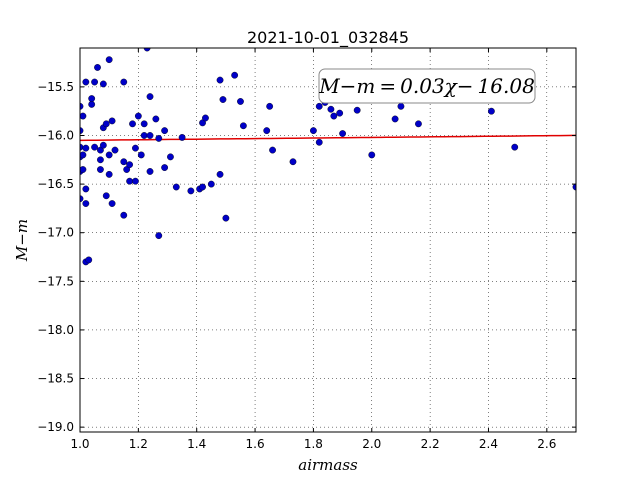 The image size is (640, 480). Describe the element at coordinates (328, 38) in the screenshot. I see `chart-title: 2021-10-01_032845` at that location.